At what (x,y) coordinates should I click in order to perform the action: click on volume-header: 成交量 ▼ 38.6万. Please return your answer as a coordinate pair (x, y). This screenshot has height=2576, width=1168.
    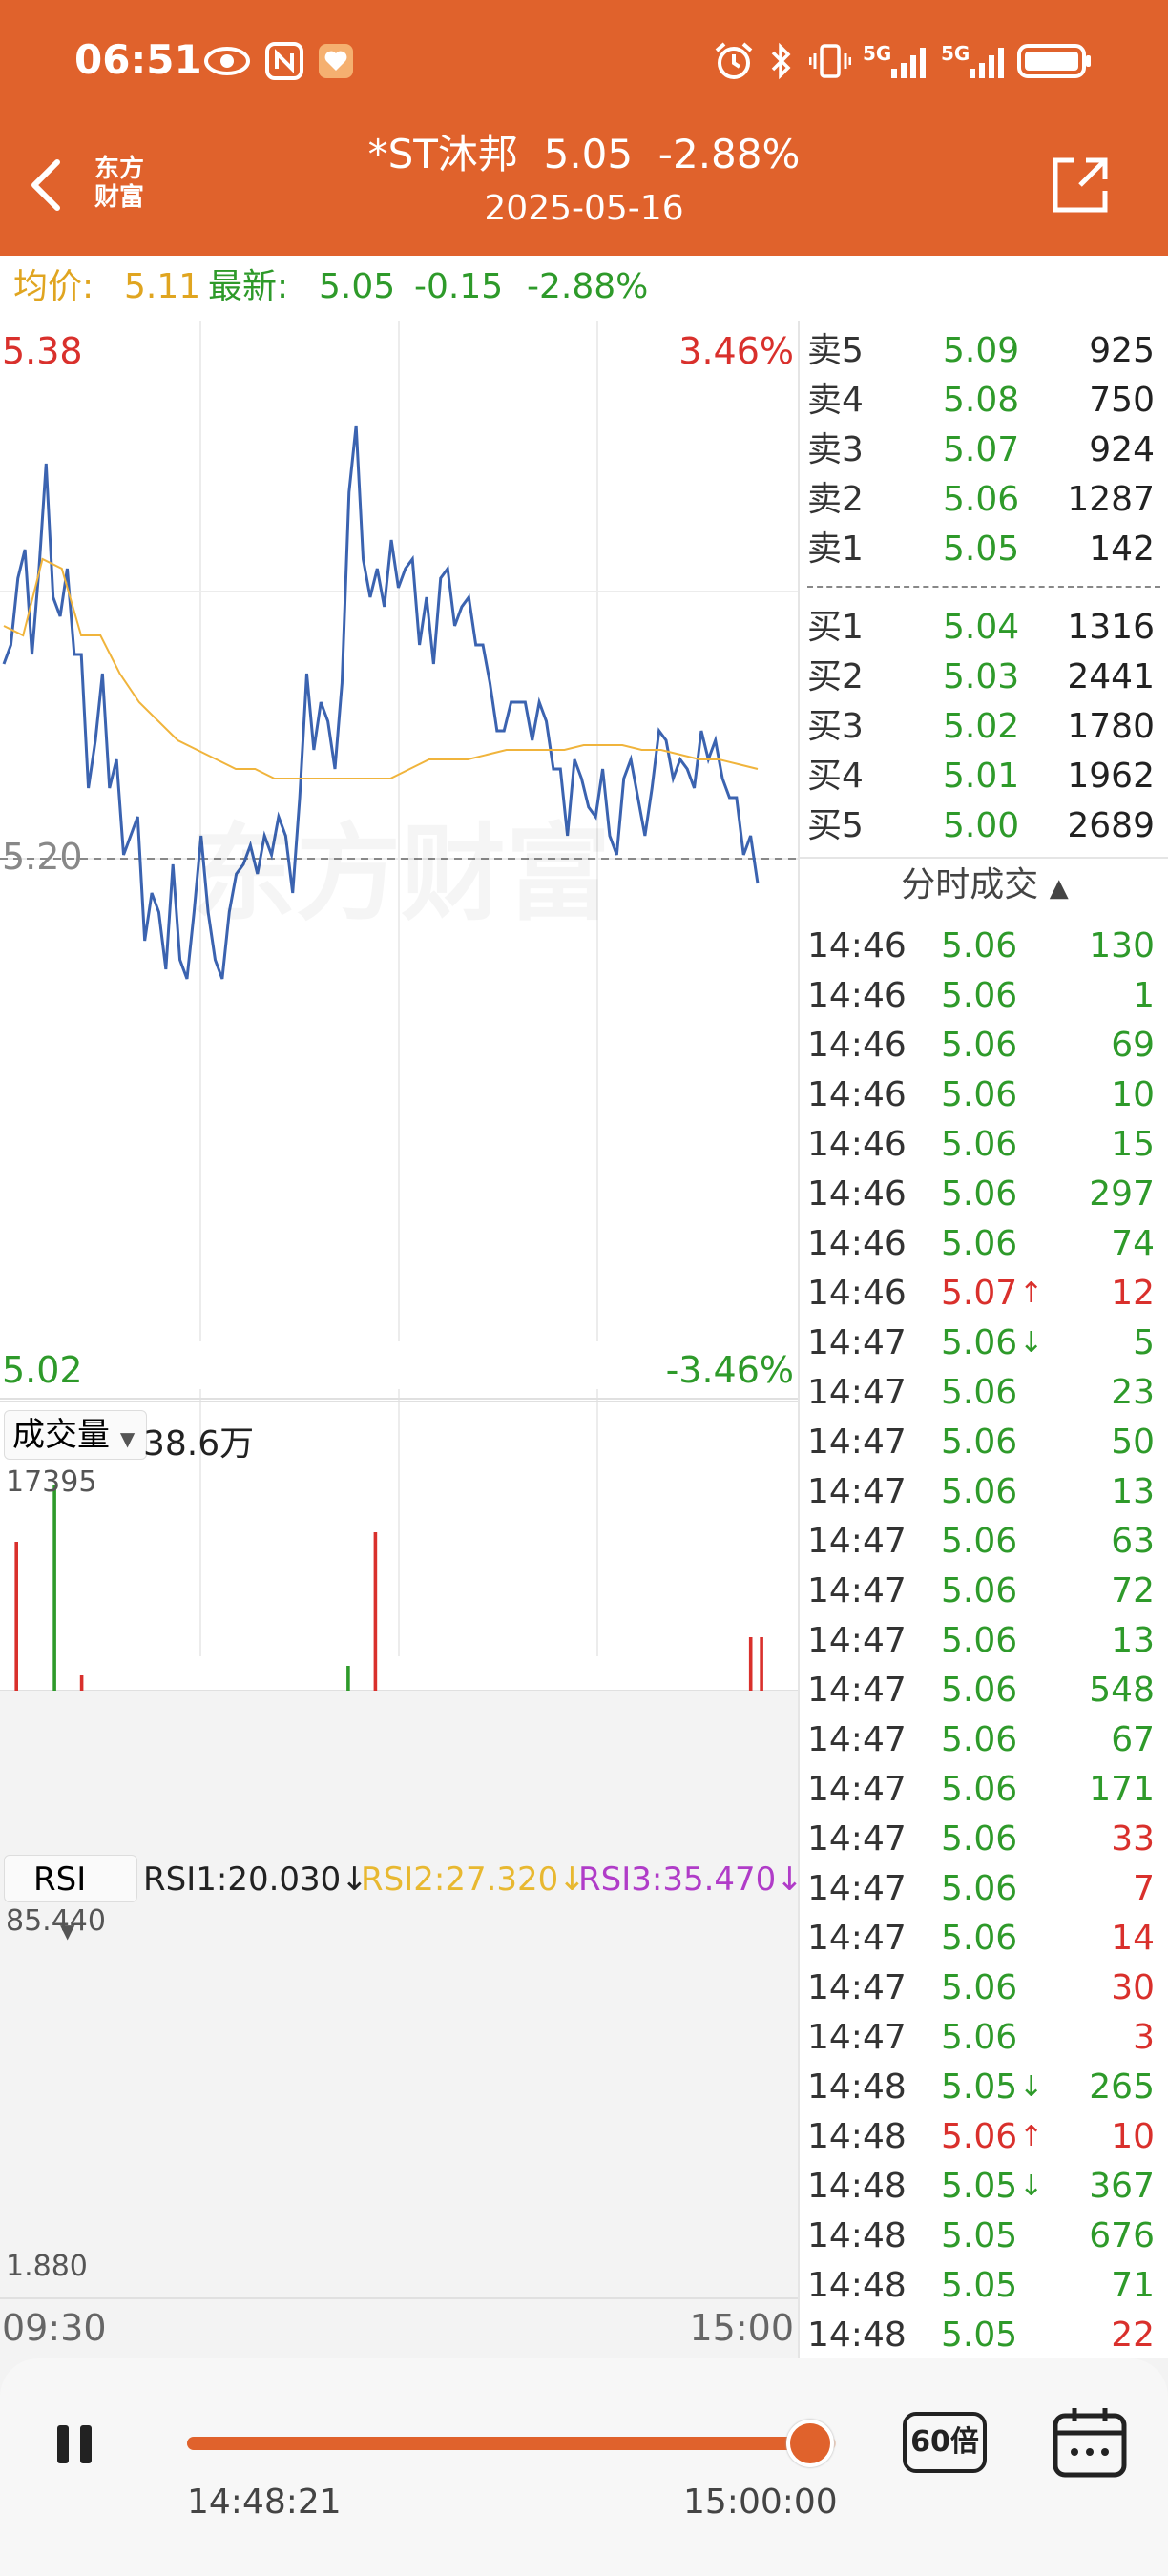
    Looking at the image, I should click on (399, 1435).